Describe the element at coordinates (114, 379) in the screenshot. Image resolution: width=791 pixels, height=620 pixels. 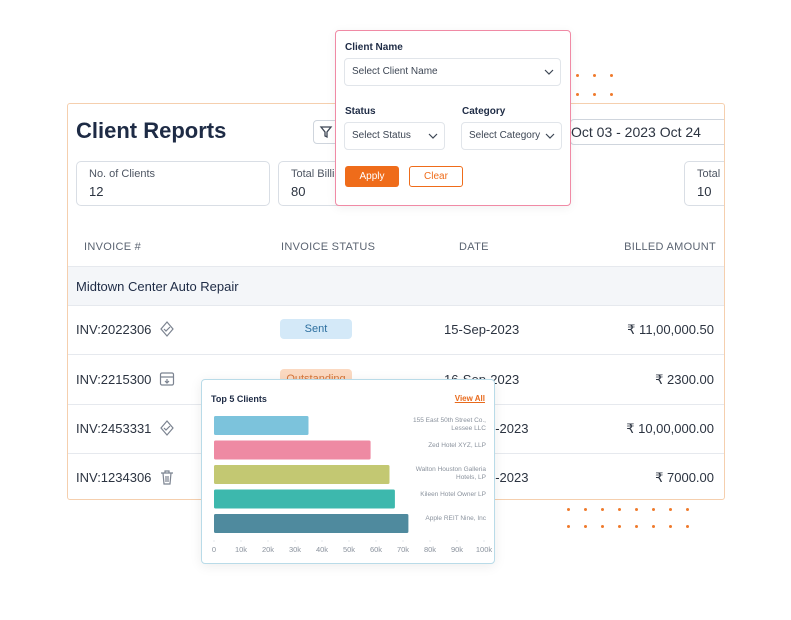
I see `invoice: INV:2215300` at that location.